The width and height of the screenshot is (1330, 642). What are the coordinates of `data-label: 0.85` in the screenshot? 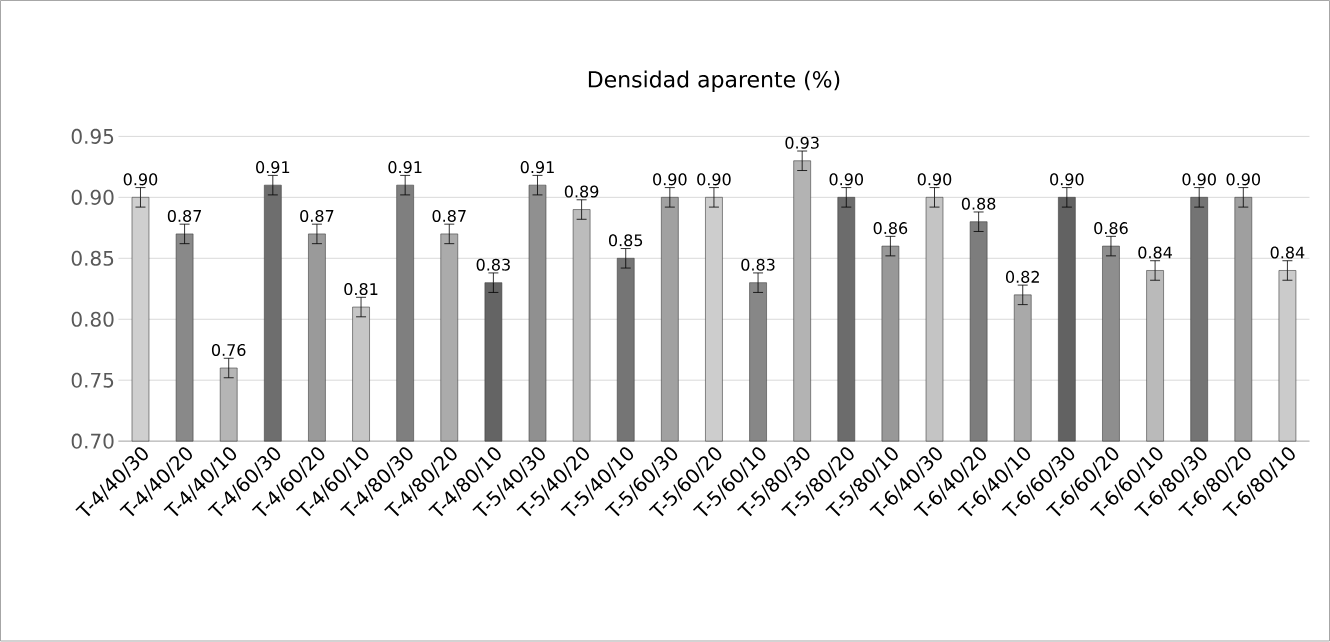 It's located at (625, 240).